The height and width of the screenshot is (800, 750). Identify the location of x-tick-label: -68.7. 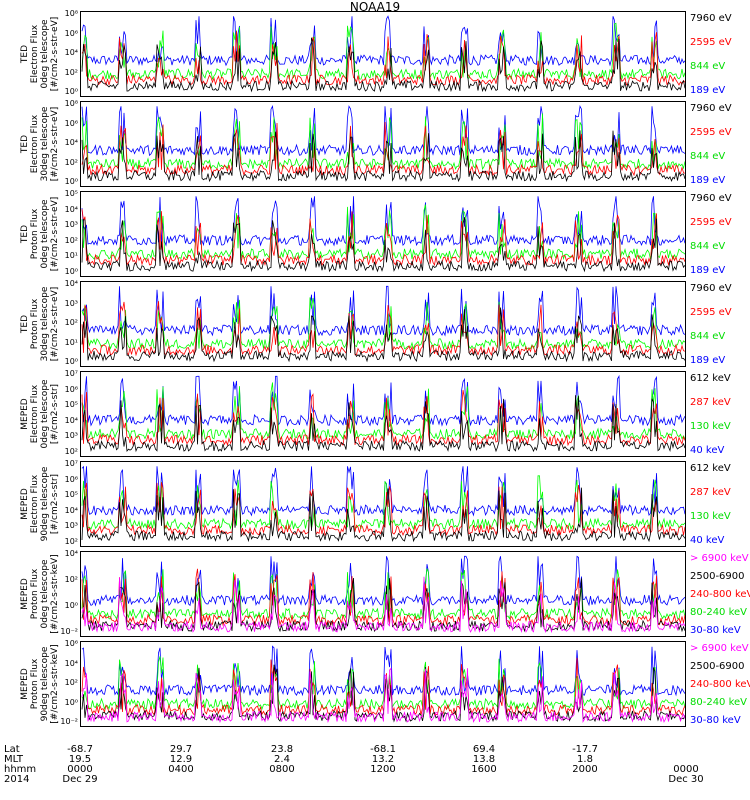
(80, 749).